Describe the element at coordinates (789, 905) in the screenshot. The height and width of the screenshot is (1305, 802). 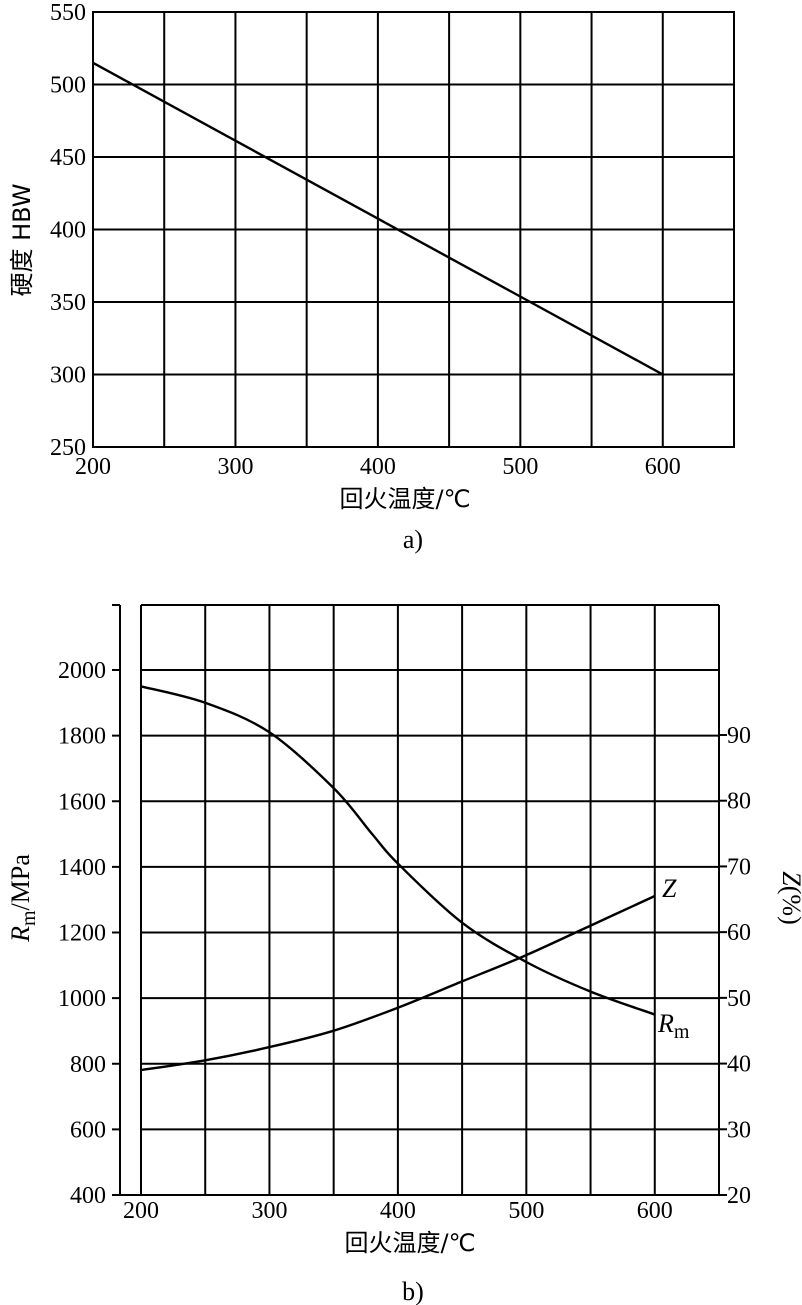
I see `right-axis-label-rest: (%)` at that location.